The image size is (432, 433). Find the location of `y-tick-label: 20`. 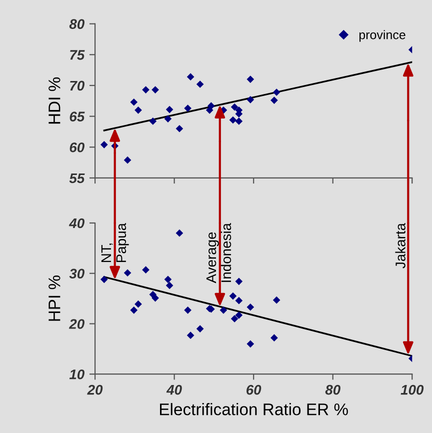

y-tick-label: 20 is located at coordinates (76, 324).